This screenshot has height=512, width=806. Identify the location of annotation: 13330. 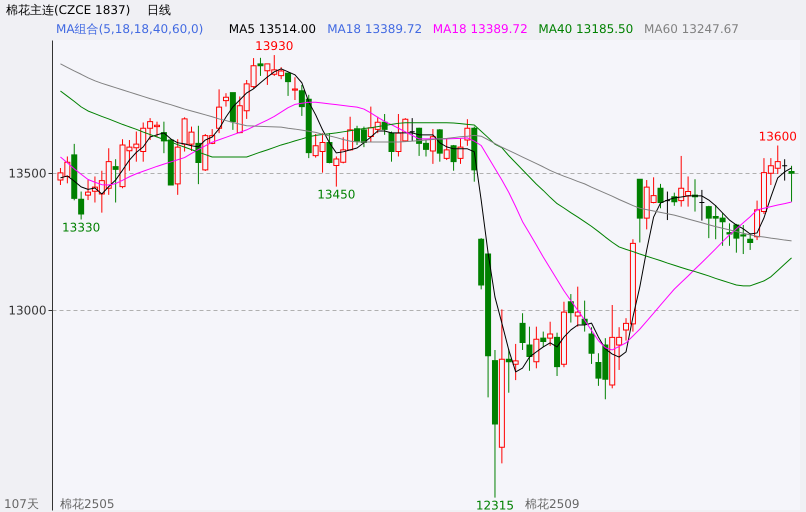
(81, 227).